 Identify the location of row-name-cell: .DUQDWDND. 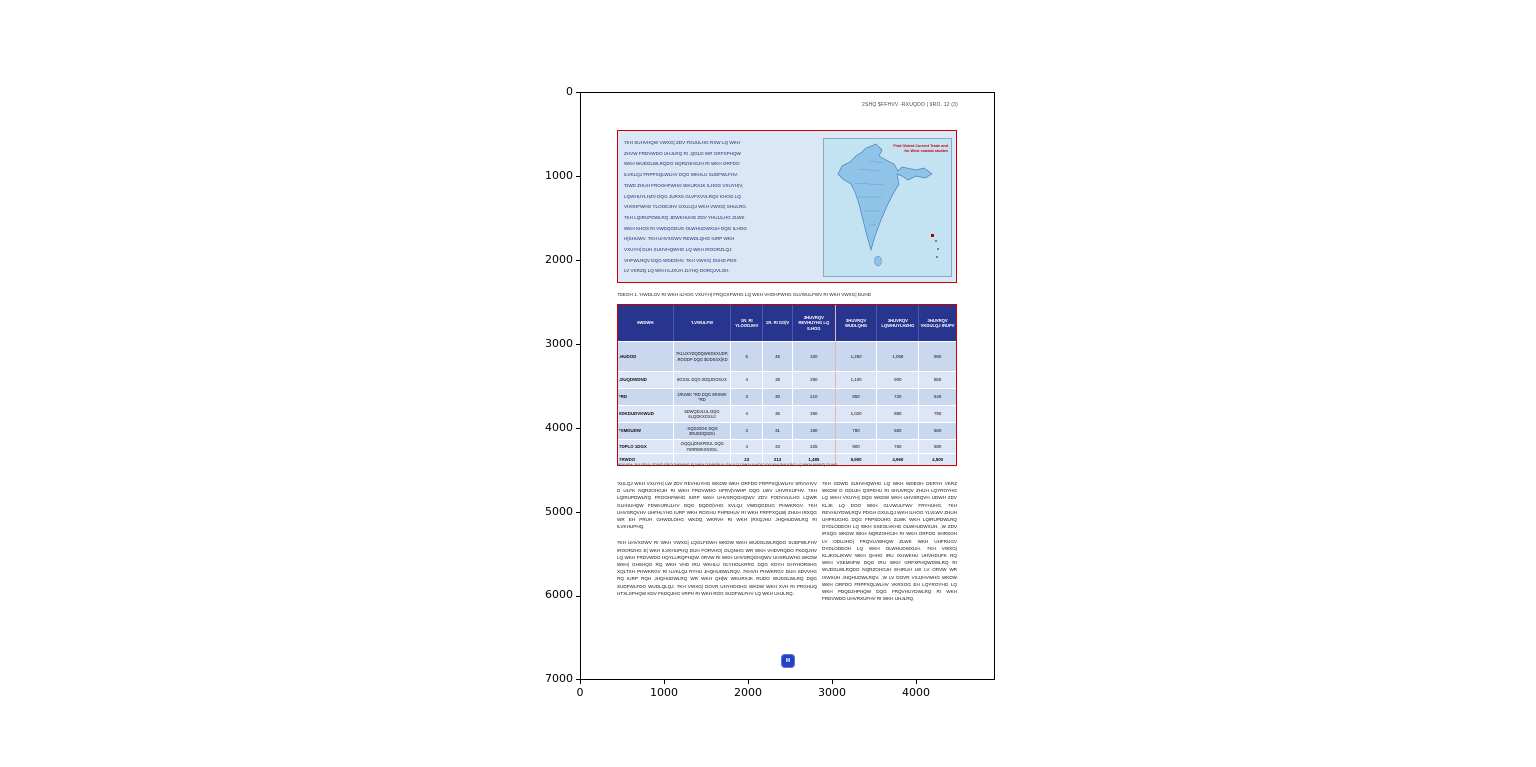
(646, 379).